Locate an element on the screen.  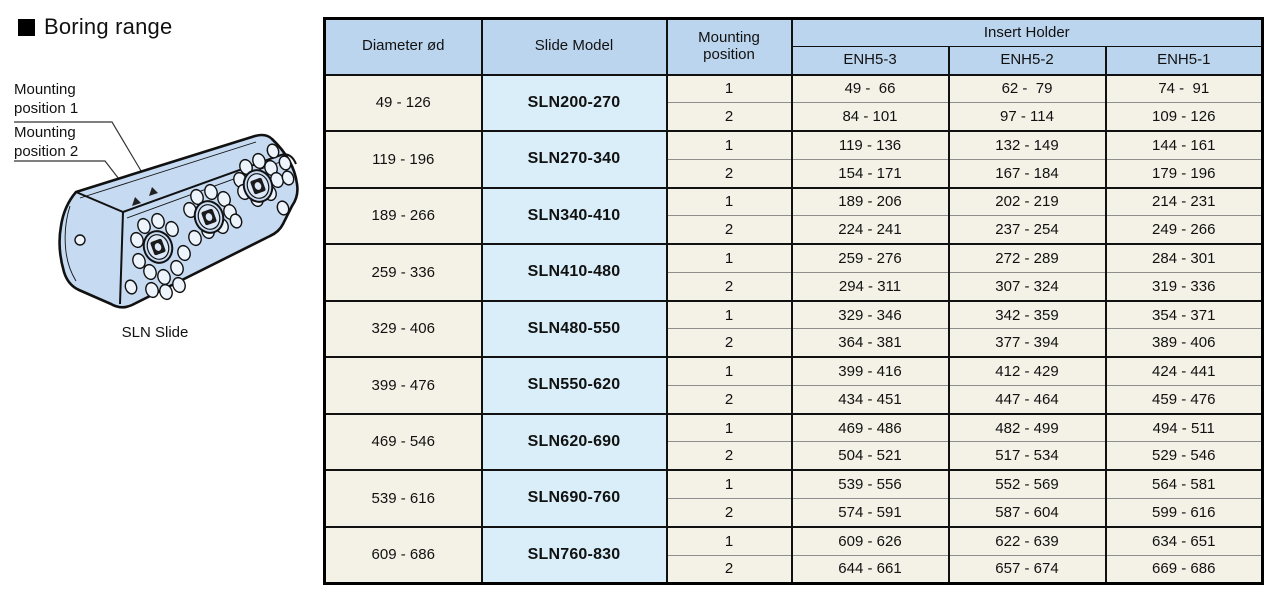
range-cell: 214 - 231 is located at coordinates (1184, 201).